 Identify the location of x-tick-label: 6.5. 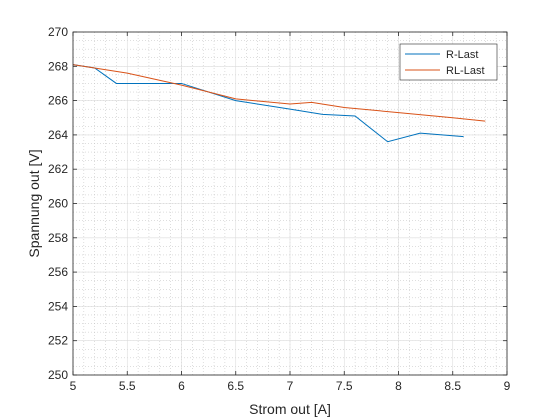
(235, 386).